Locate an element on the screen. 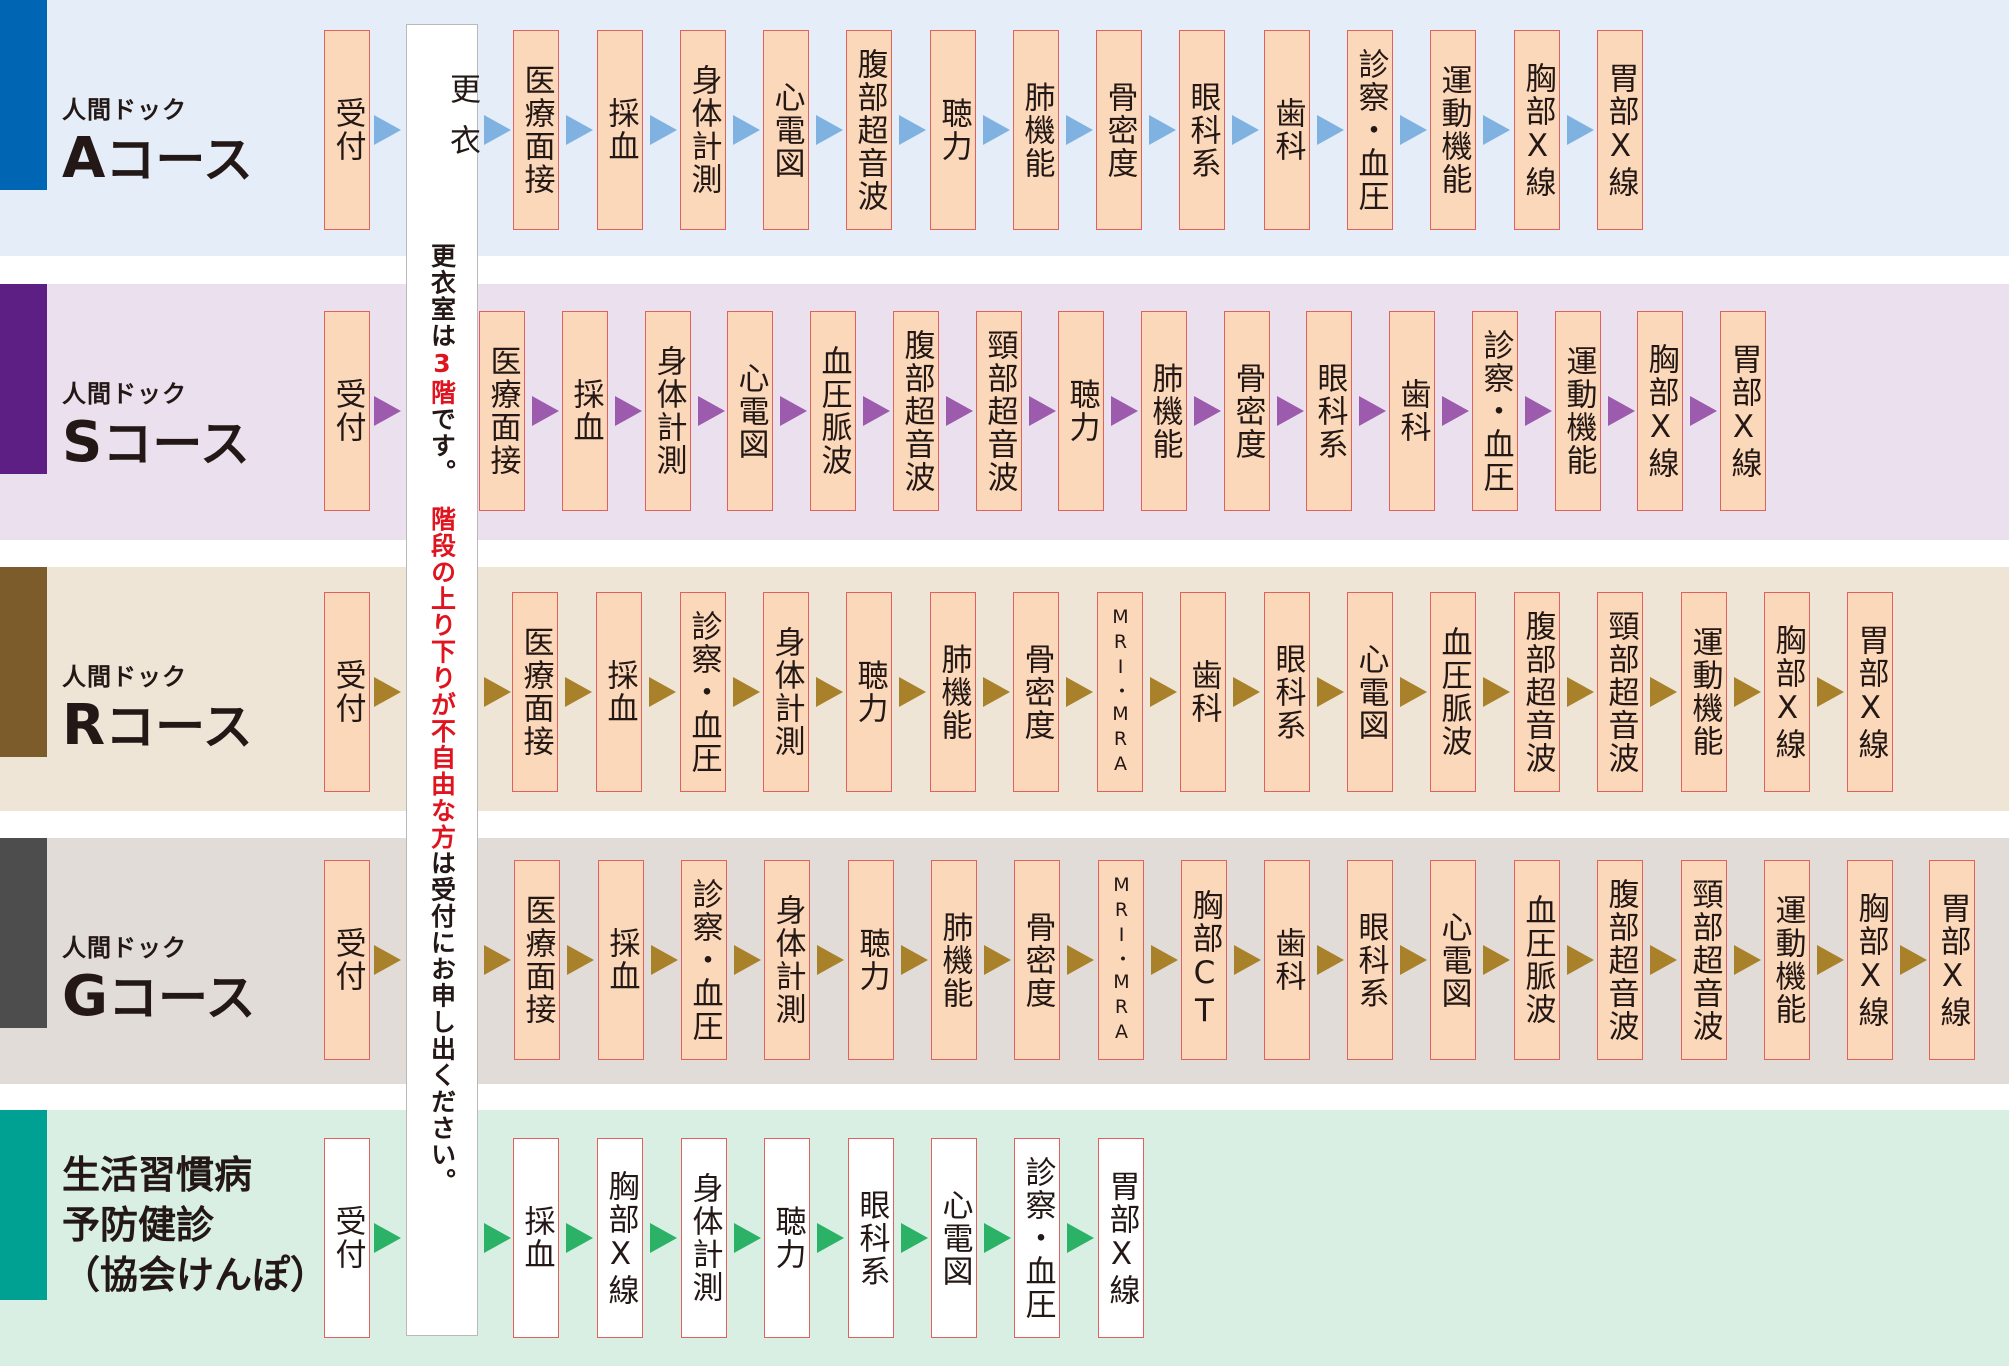 The height and width of the screenshot is (1366, 2009). step-box: 腹部超音波 is located at coordinates (1620, 960).